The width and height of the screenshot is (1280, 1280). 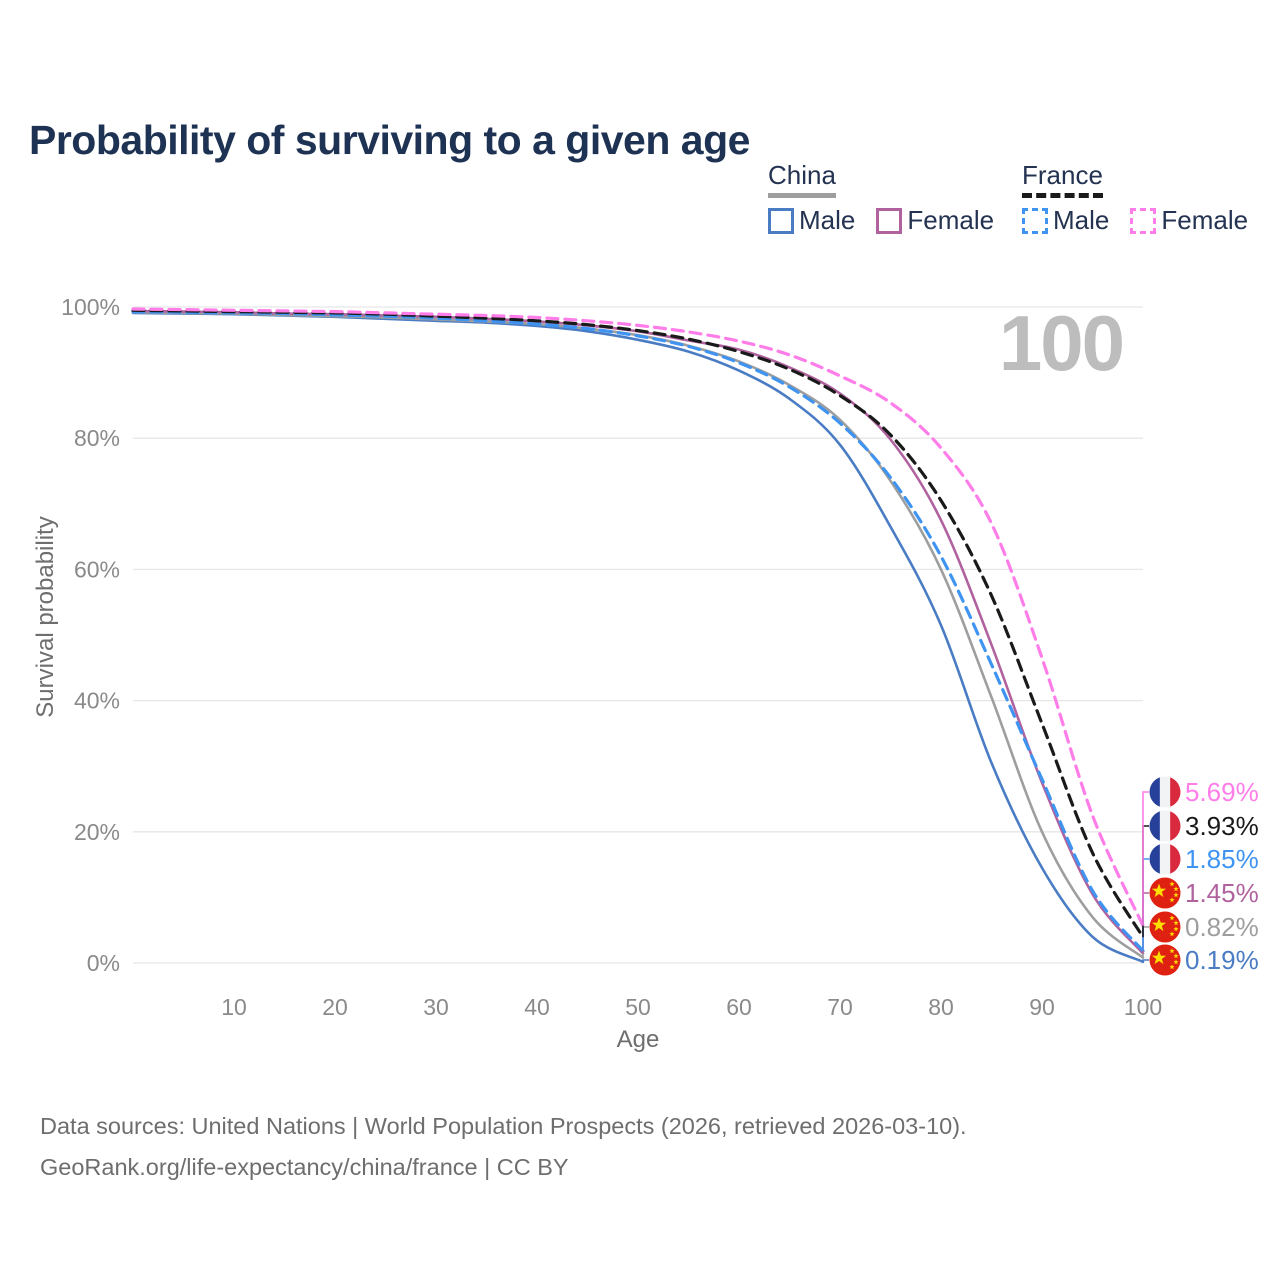 I want to click on x-axis-title: Age, so click(x=638, y=1039).